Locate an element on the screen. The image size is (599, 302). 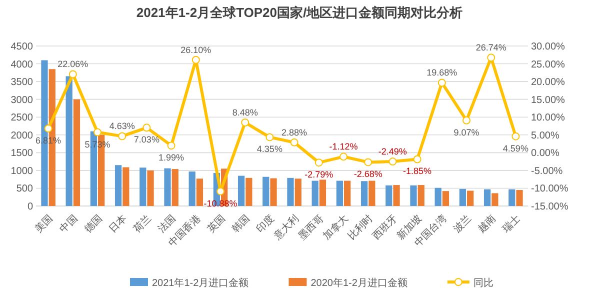
data-label: -2.68% is located at coordinates (368, 174).